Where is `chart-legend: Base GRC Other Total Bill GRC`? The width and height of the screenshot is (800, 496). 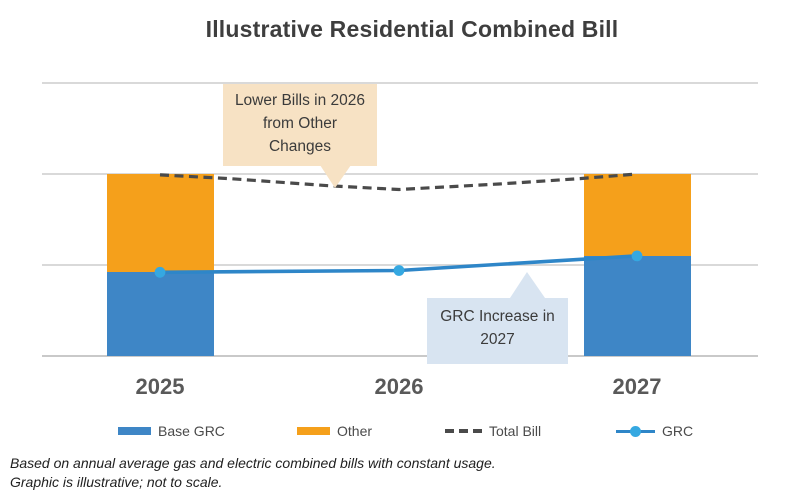
chart-legend: Base GRC Other Total Bill GRC is located at coordinates (400, 431).